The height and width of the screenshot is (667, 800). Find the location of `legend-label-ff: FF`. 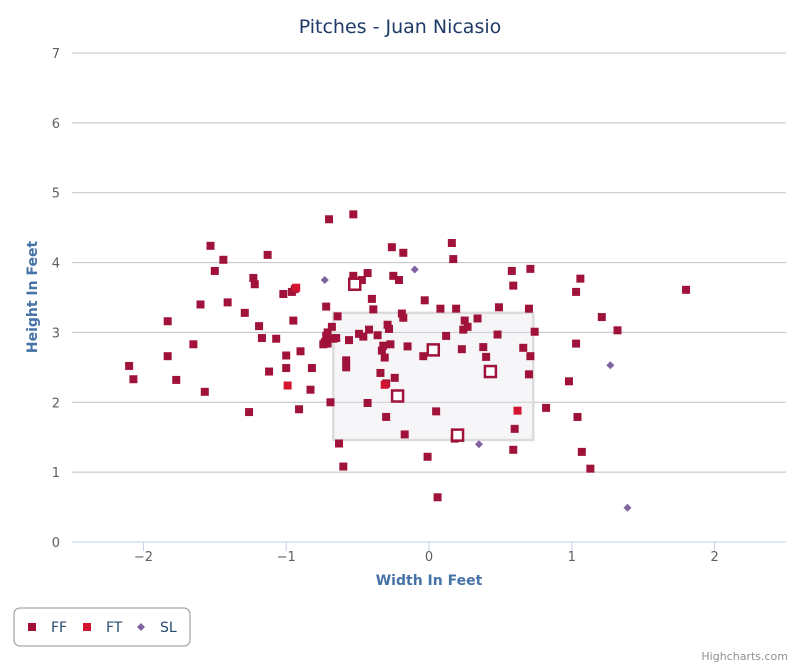

legend-label-ff: FF is located at coordinates (59, 628).